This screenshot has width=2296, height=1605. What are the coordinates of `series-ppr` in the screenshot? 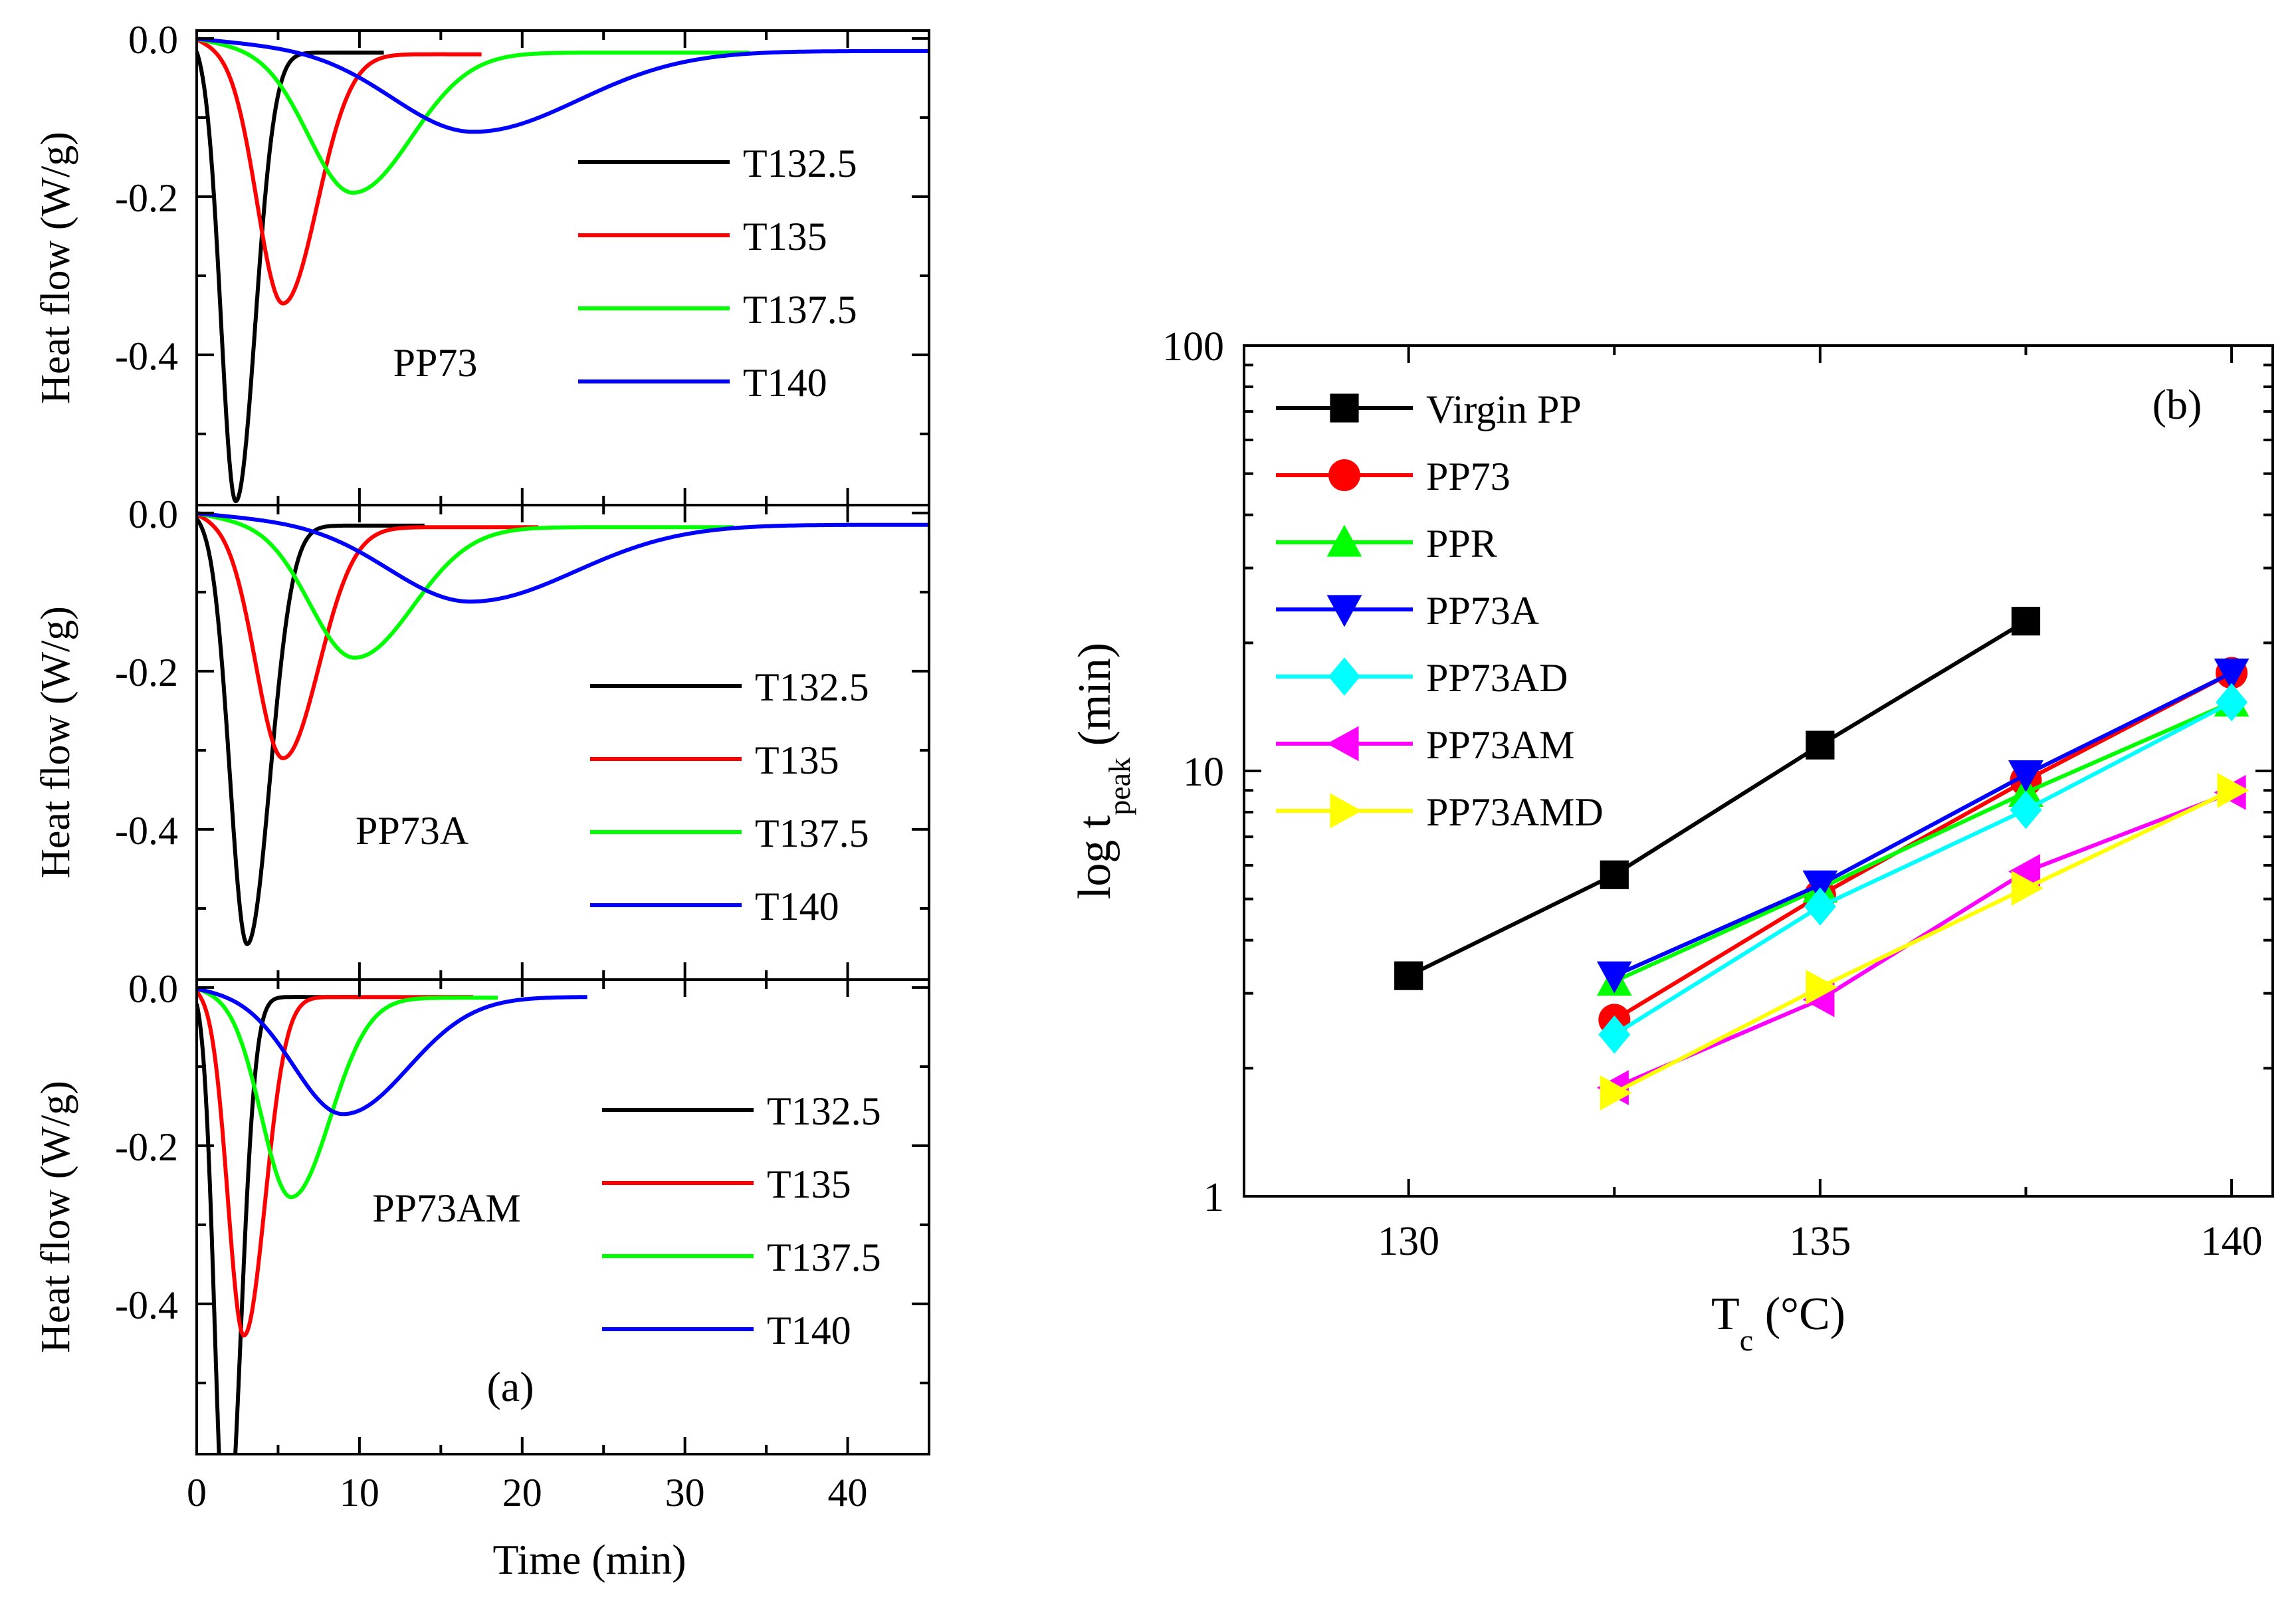 It's located at (1922, 840).